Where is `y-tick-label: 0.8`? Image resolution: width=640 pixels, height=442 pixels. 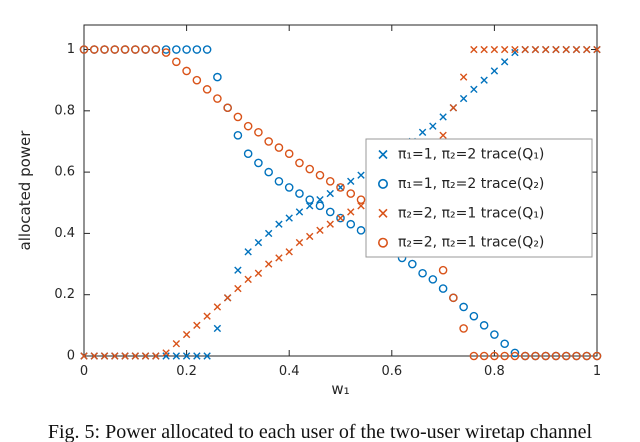 y-tick-label: 0.8 is located at coordinates (64, 110).